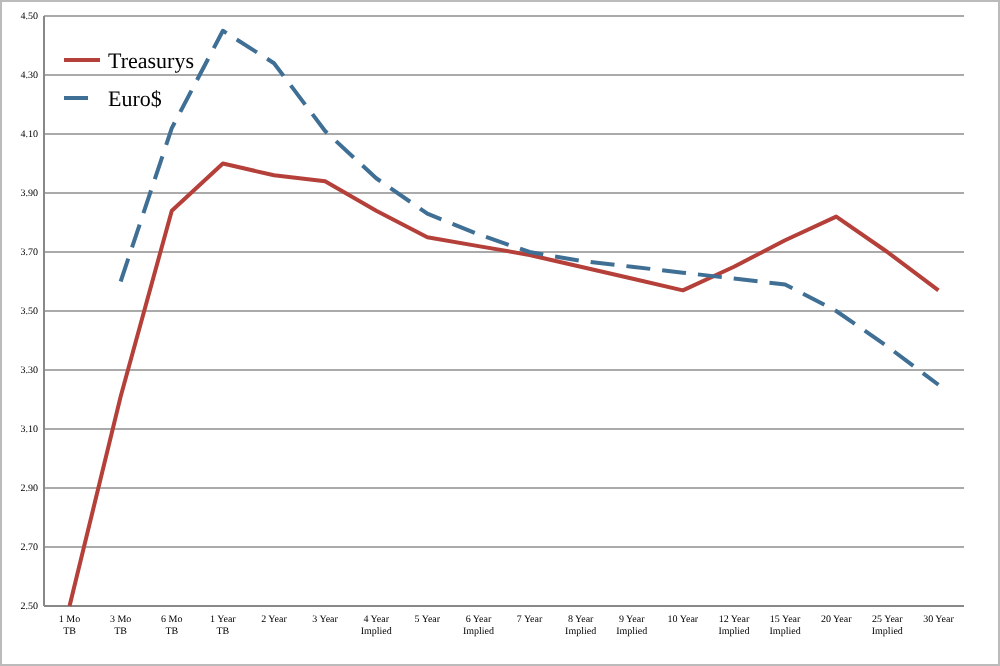 The width and height of the screenshot is (1000, 666). I want to click on legend-label: Treasurys, so click(151, 61).